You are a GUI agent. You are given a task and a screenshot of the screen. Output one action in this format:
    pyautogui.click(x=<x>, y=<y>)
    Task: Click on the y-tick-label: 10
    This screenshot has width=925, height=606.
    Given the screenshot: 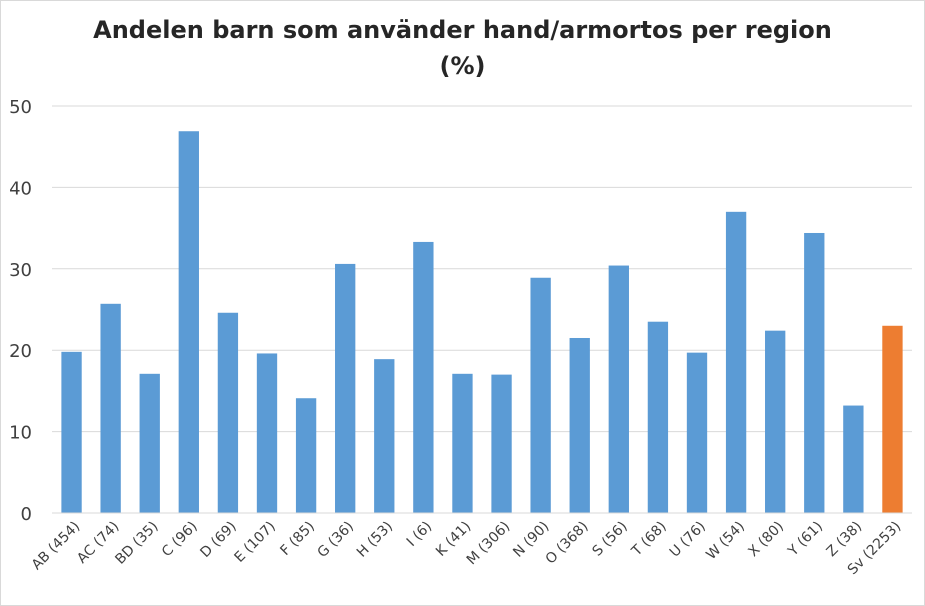 What is the action you would take?
    pyautogui.click(x=20, y=433)
    